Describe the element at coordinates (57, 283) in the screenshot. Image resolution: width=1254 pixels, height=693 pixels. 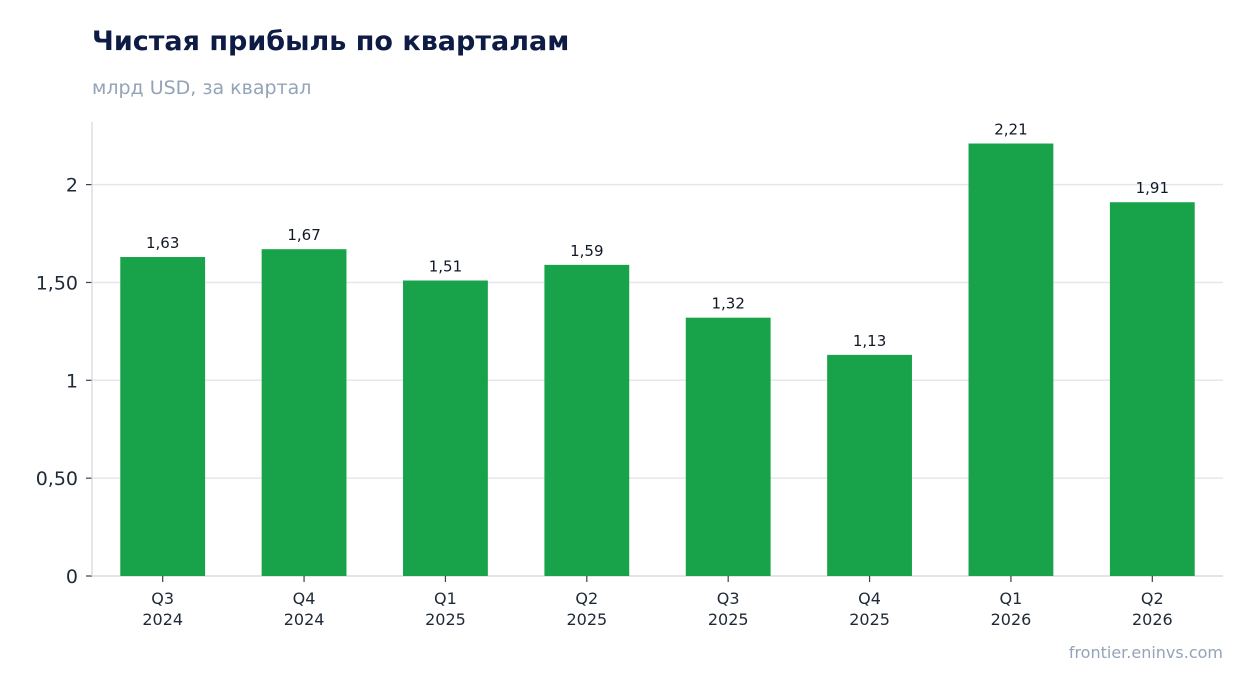
I see `y-tick-label: 1,50` at that location.